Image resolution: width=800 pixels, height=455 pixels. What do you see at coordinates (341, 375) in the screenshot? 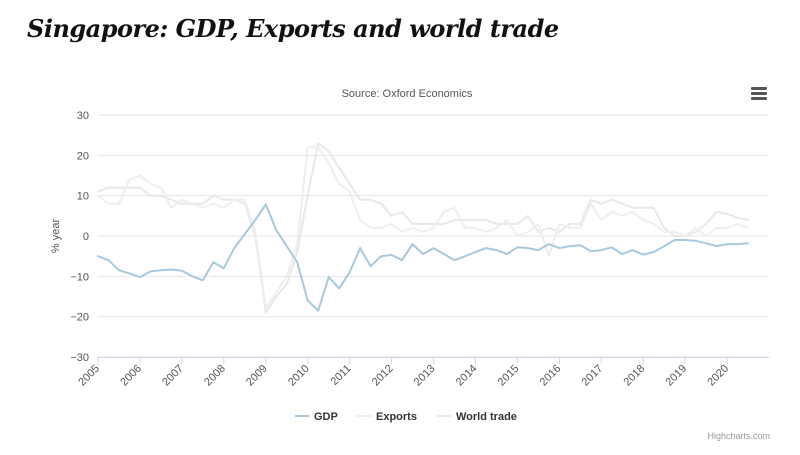
I see `x-tick-label: 2011` at bounding box center [341, 375].